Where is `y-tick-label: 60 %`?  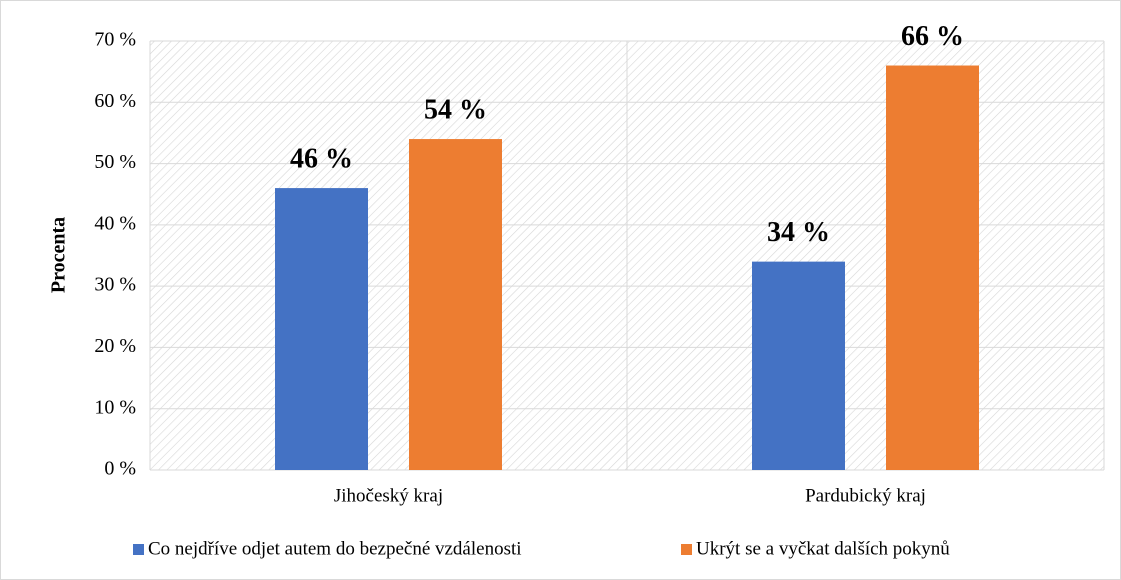 y-tick-label: 60 % is located at coordinates (115, 101).